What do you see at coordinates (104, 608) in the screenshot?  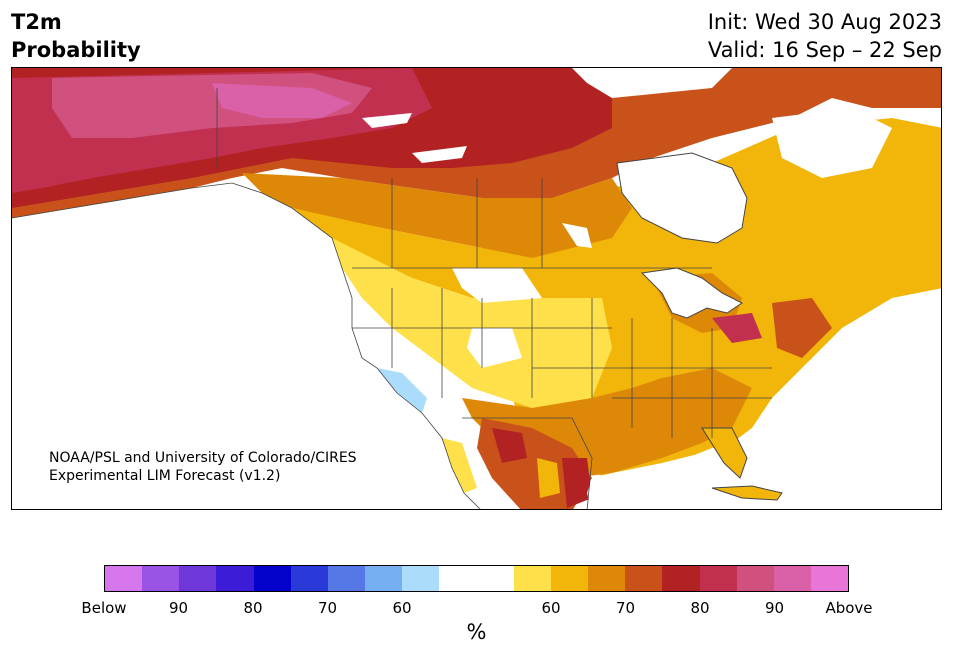 I see `colorbar-tick-label: Below` at bounding box center [104, 608].